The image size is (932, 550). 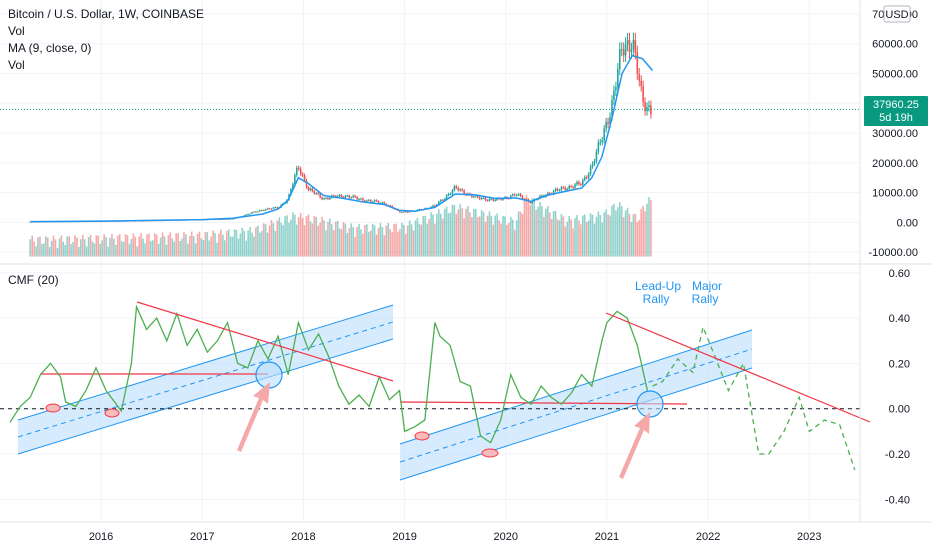 What do you see at coordinates (16, 31) in the screenshot?
I see `volume-legend: Vol` at bounding box center [16, 31].